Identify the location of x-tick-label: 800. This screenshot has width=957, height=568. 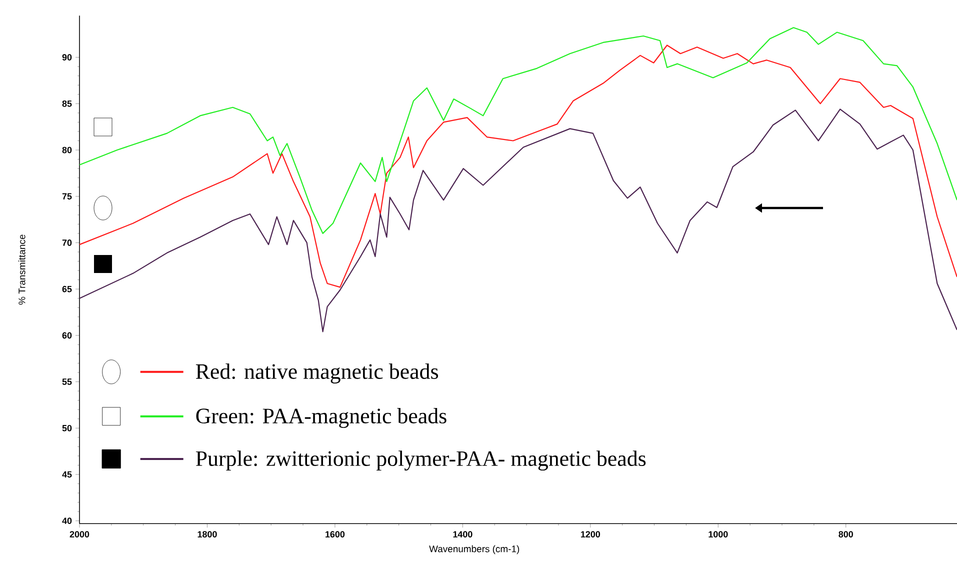
(845, 534).